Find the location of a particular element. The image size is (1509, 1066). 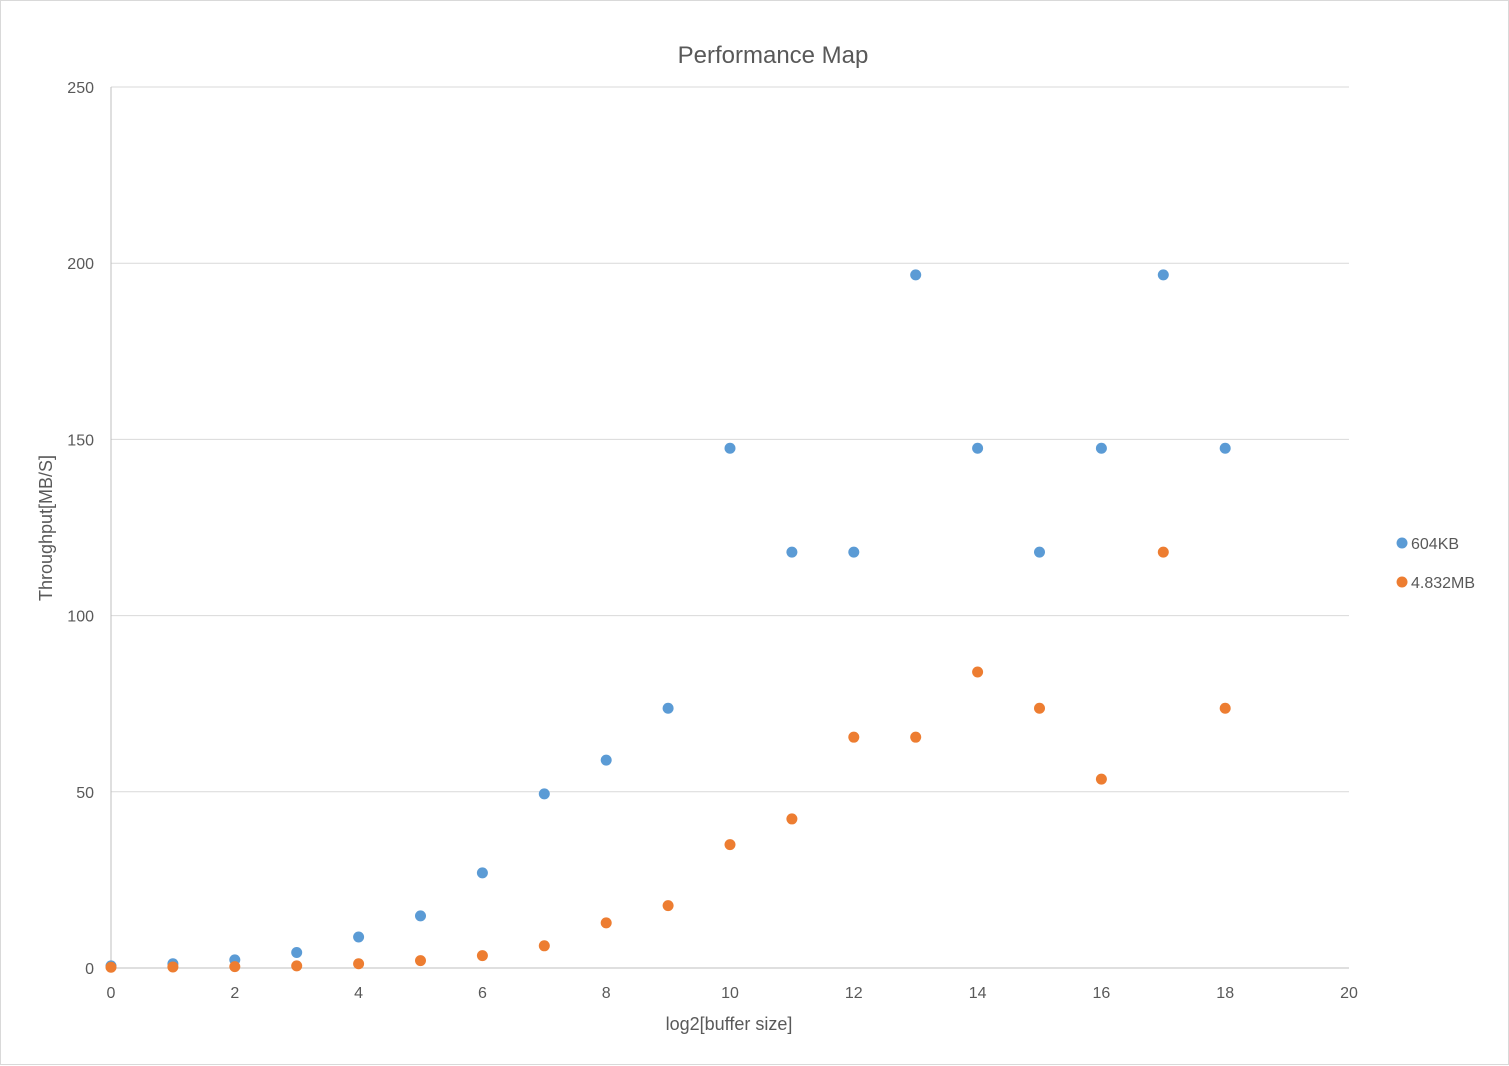

x-tick-label: 18 is located at coordinates (1225, 993).